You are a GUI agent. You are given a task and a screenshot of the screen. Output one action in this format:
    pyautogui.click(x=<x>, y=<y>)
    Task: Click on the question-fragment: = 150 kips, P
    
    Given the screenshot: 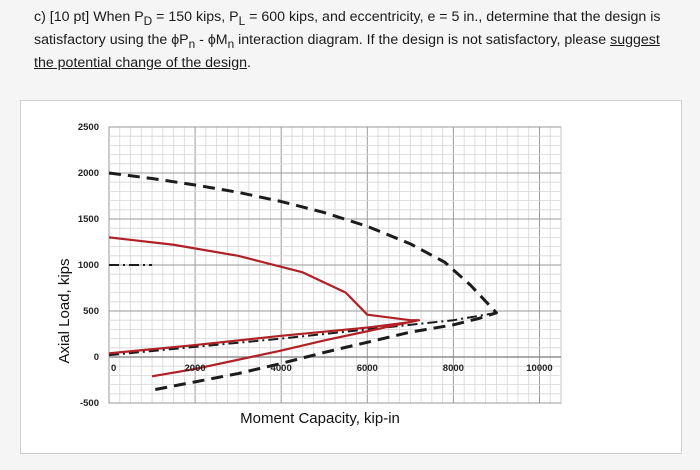 What is the action you would take?
    pyautogui.click(x=195, y=17)
    